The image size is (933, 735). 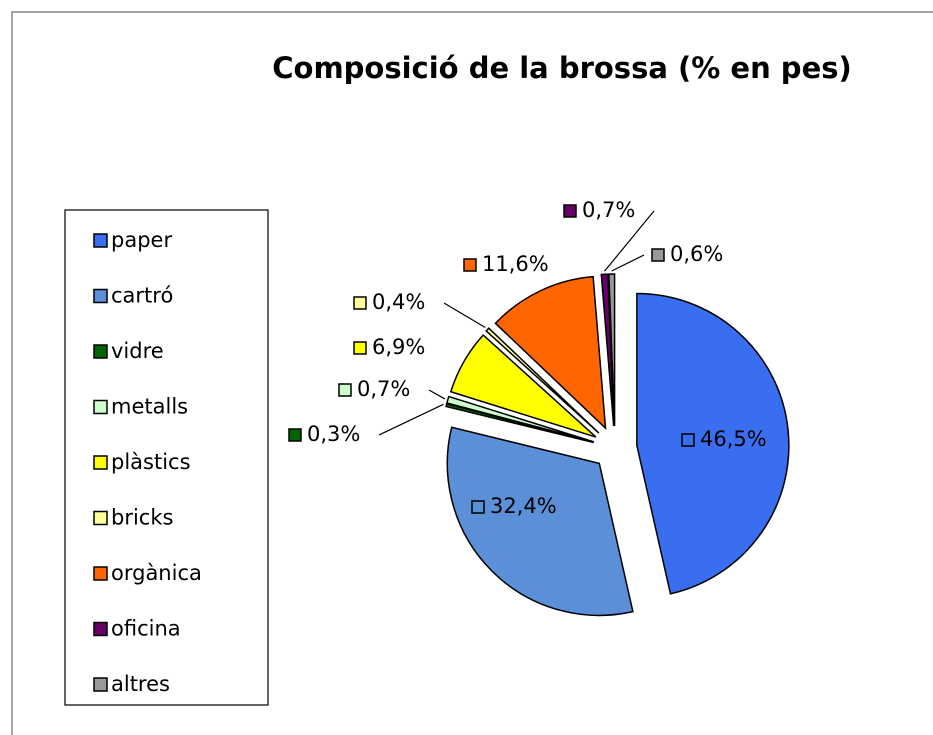 I want to click on legend-label: cartró, so click(x=142, y=296).